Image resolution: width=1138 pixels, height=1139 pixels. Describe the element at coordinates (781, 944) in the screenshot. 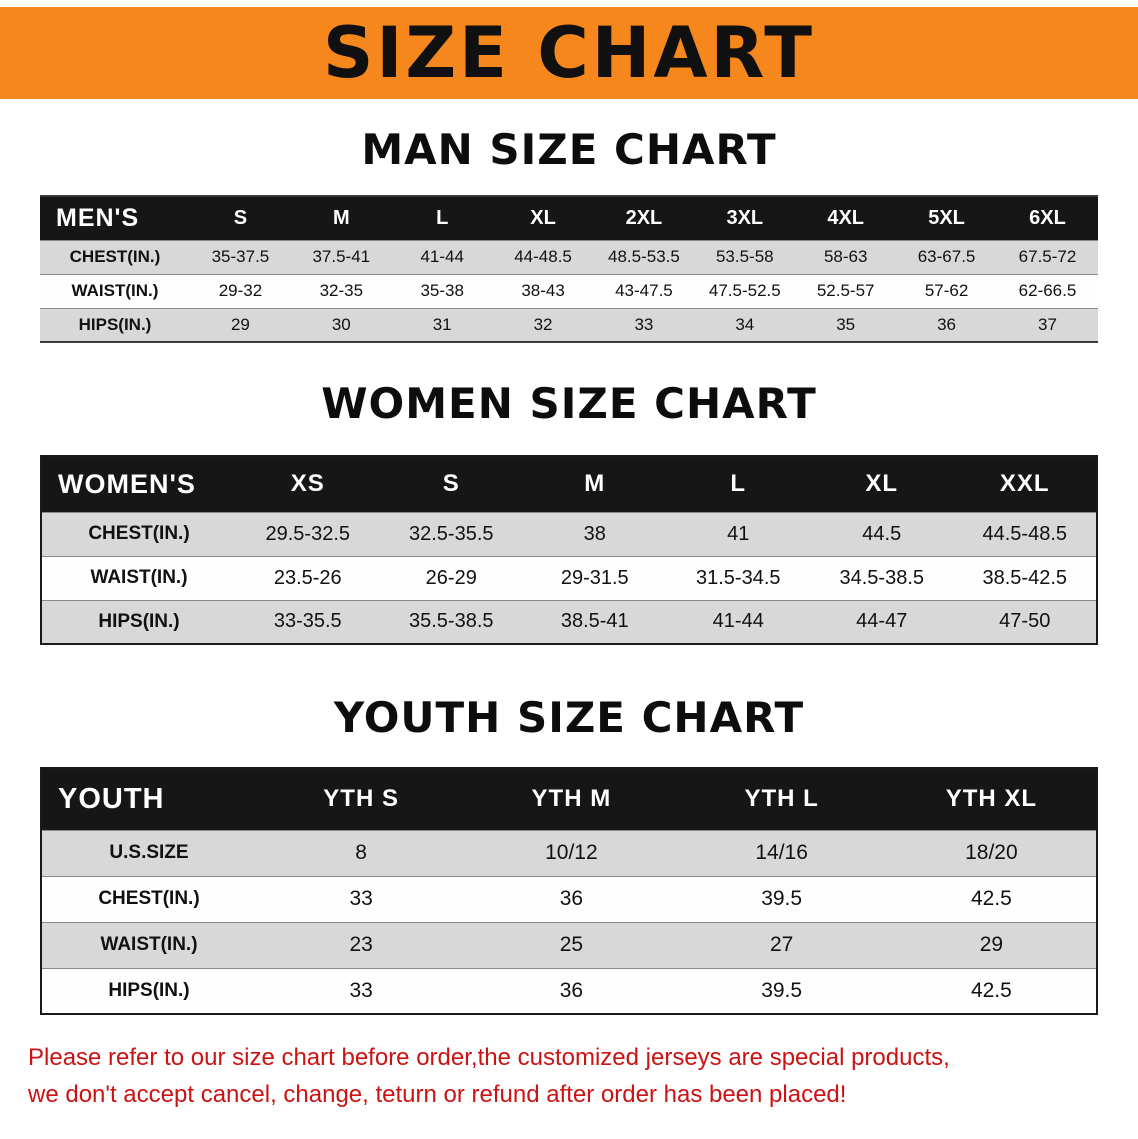

I see `size-cell: 27` at that location.